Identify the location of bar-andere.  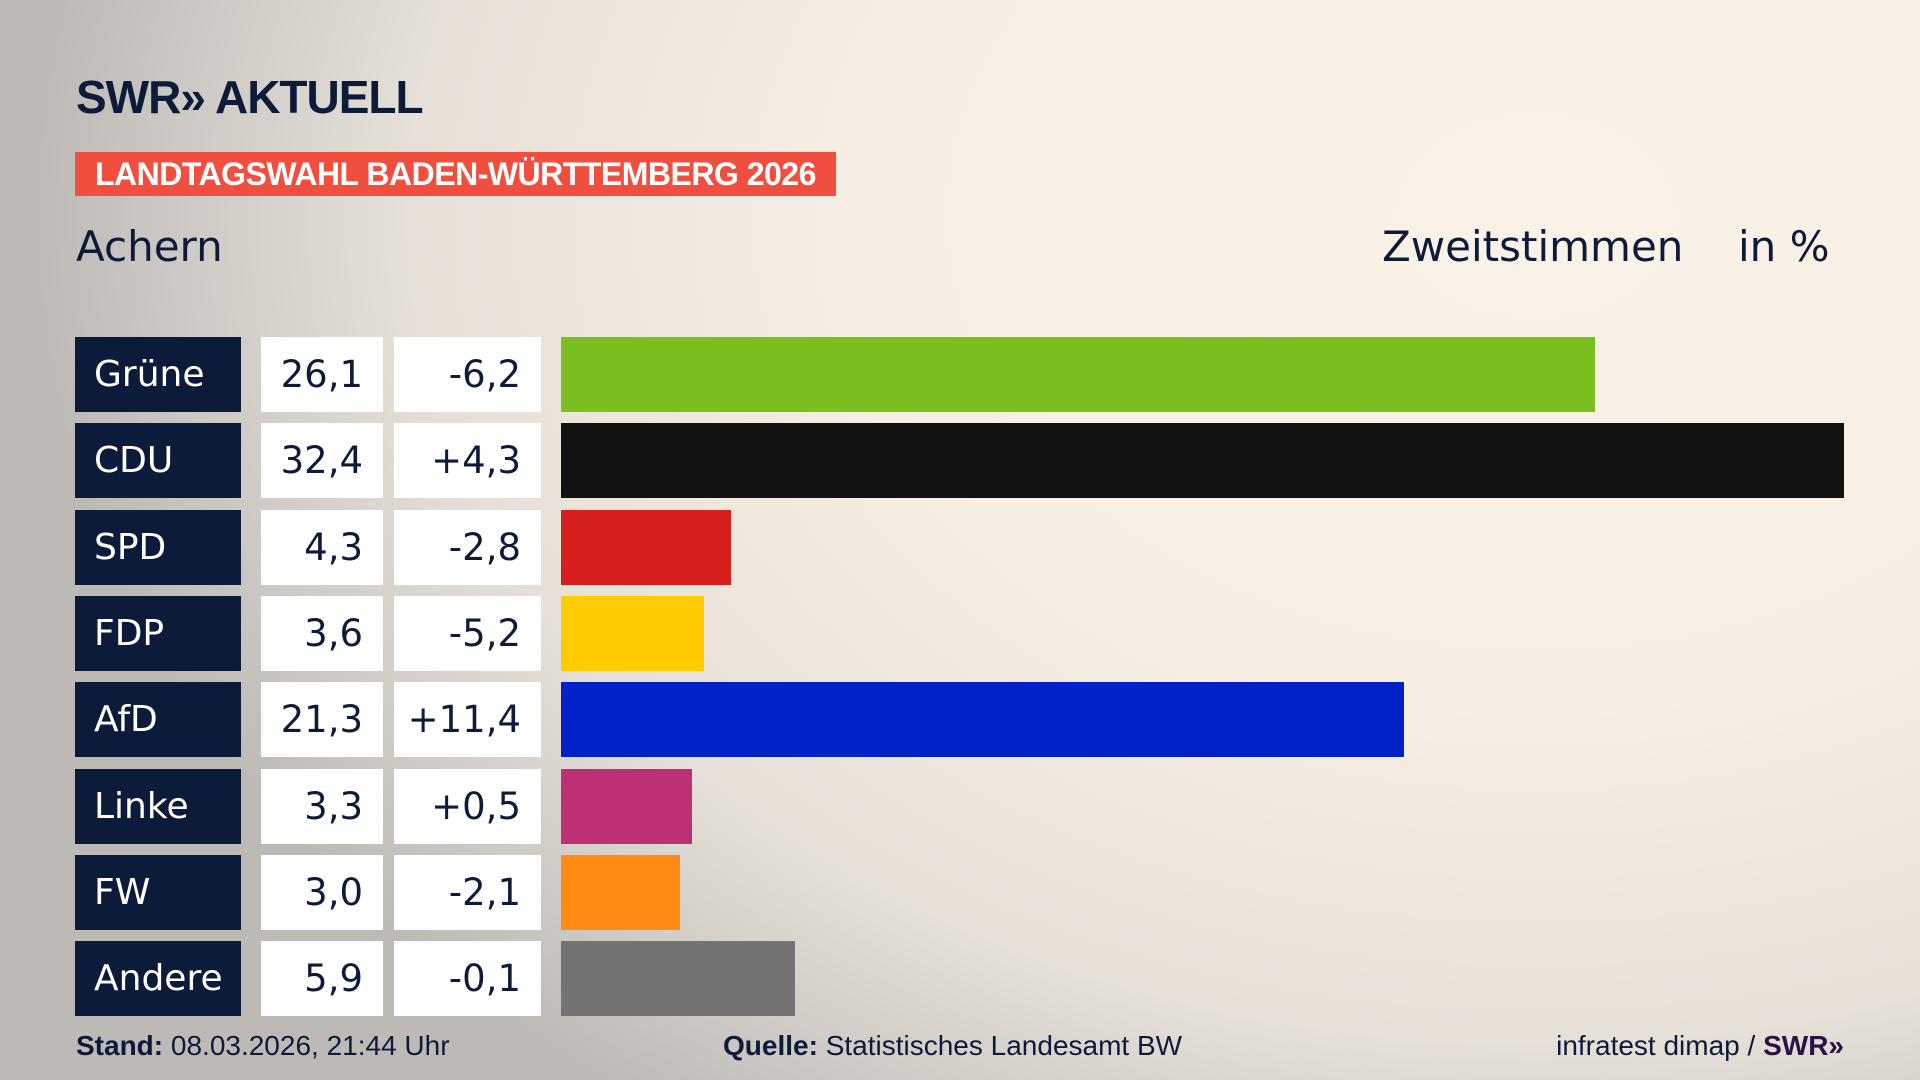
(678, 979).